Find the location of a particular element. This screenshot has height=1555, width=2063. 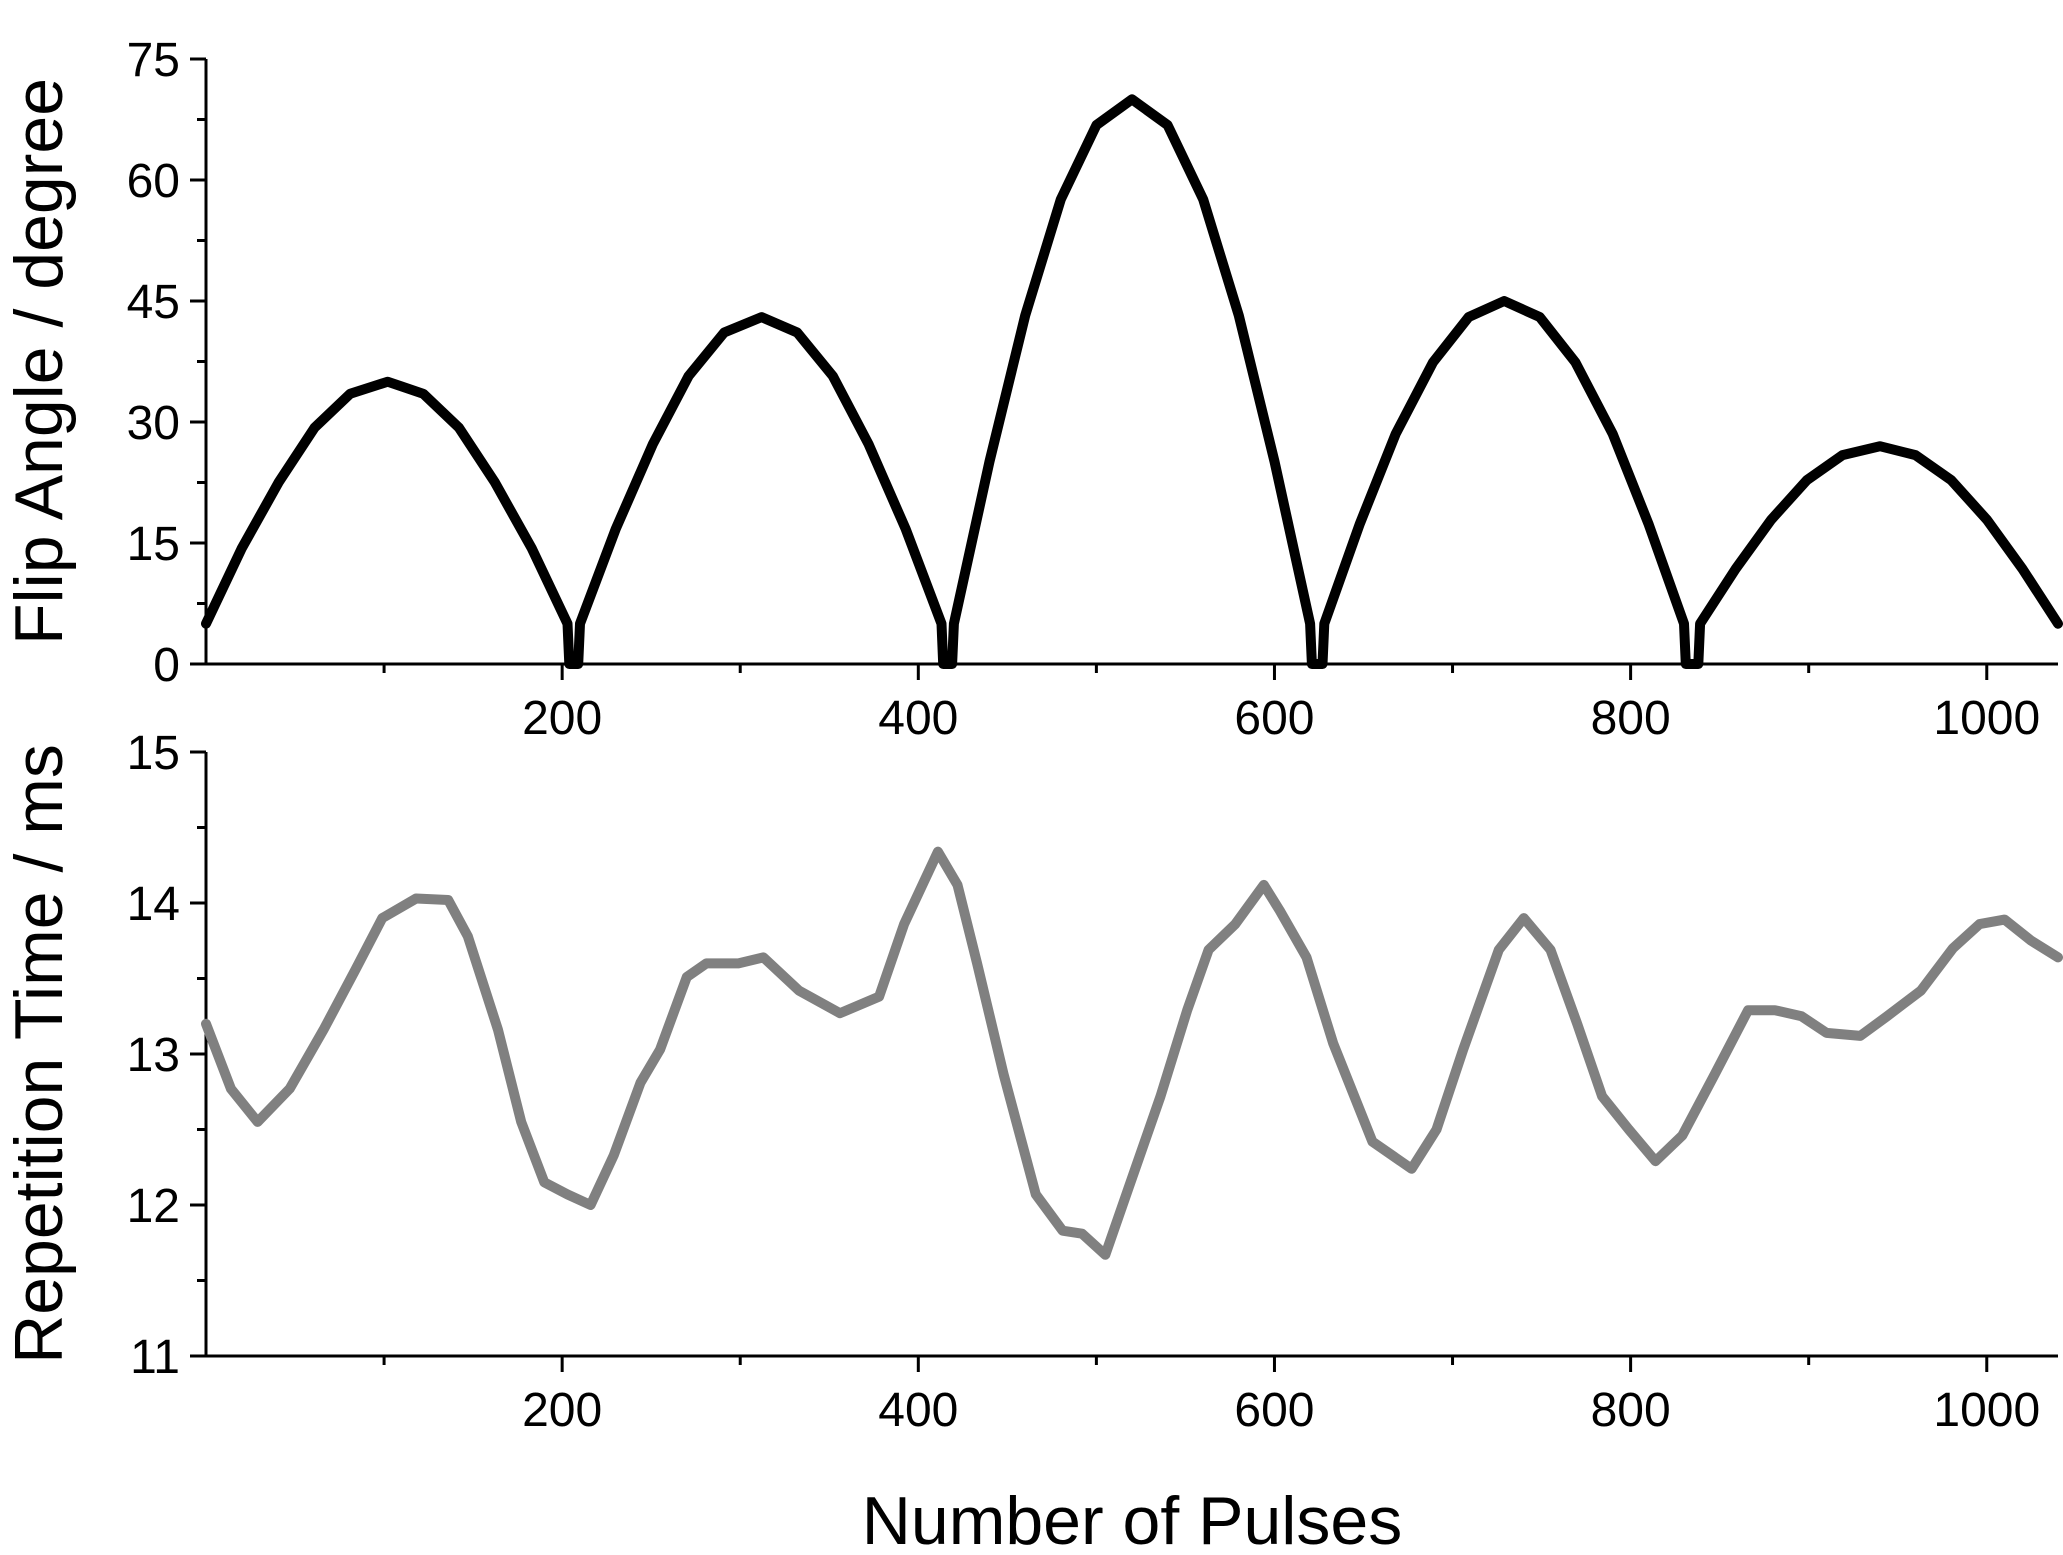

y-tick-label: 12 is located at coordinates (153, 1206).